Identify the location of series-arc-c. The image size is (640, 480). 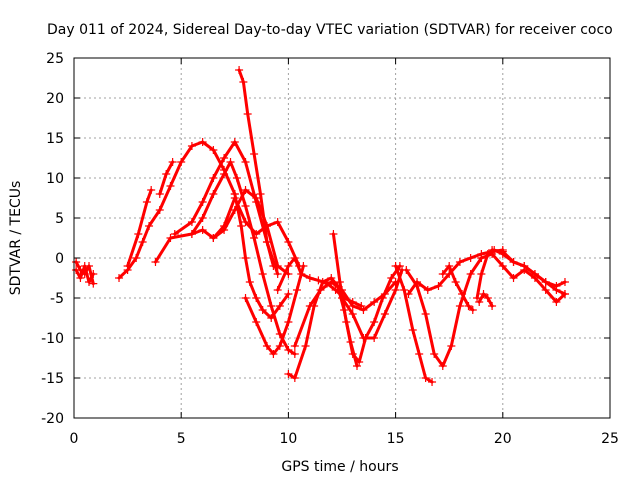
(177, 210).